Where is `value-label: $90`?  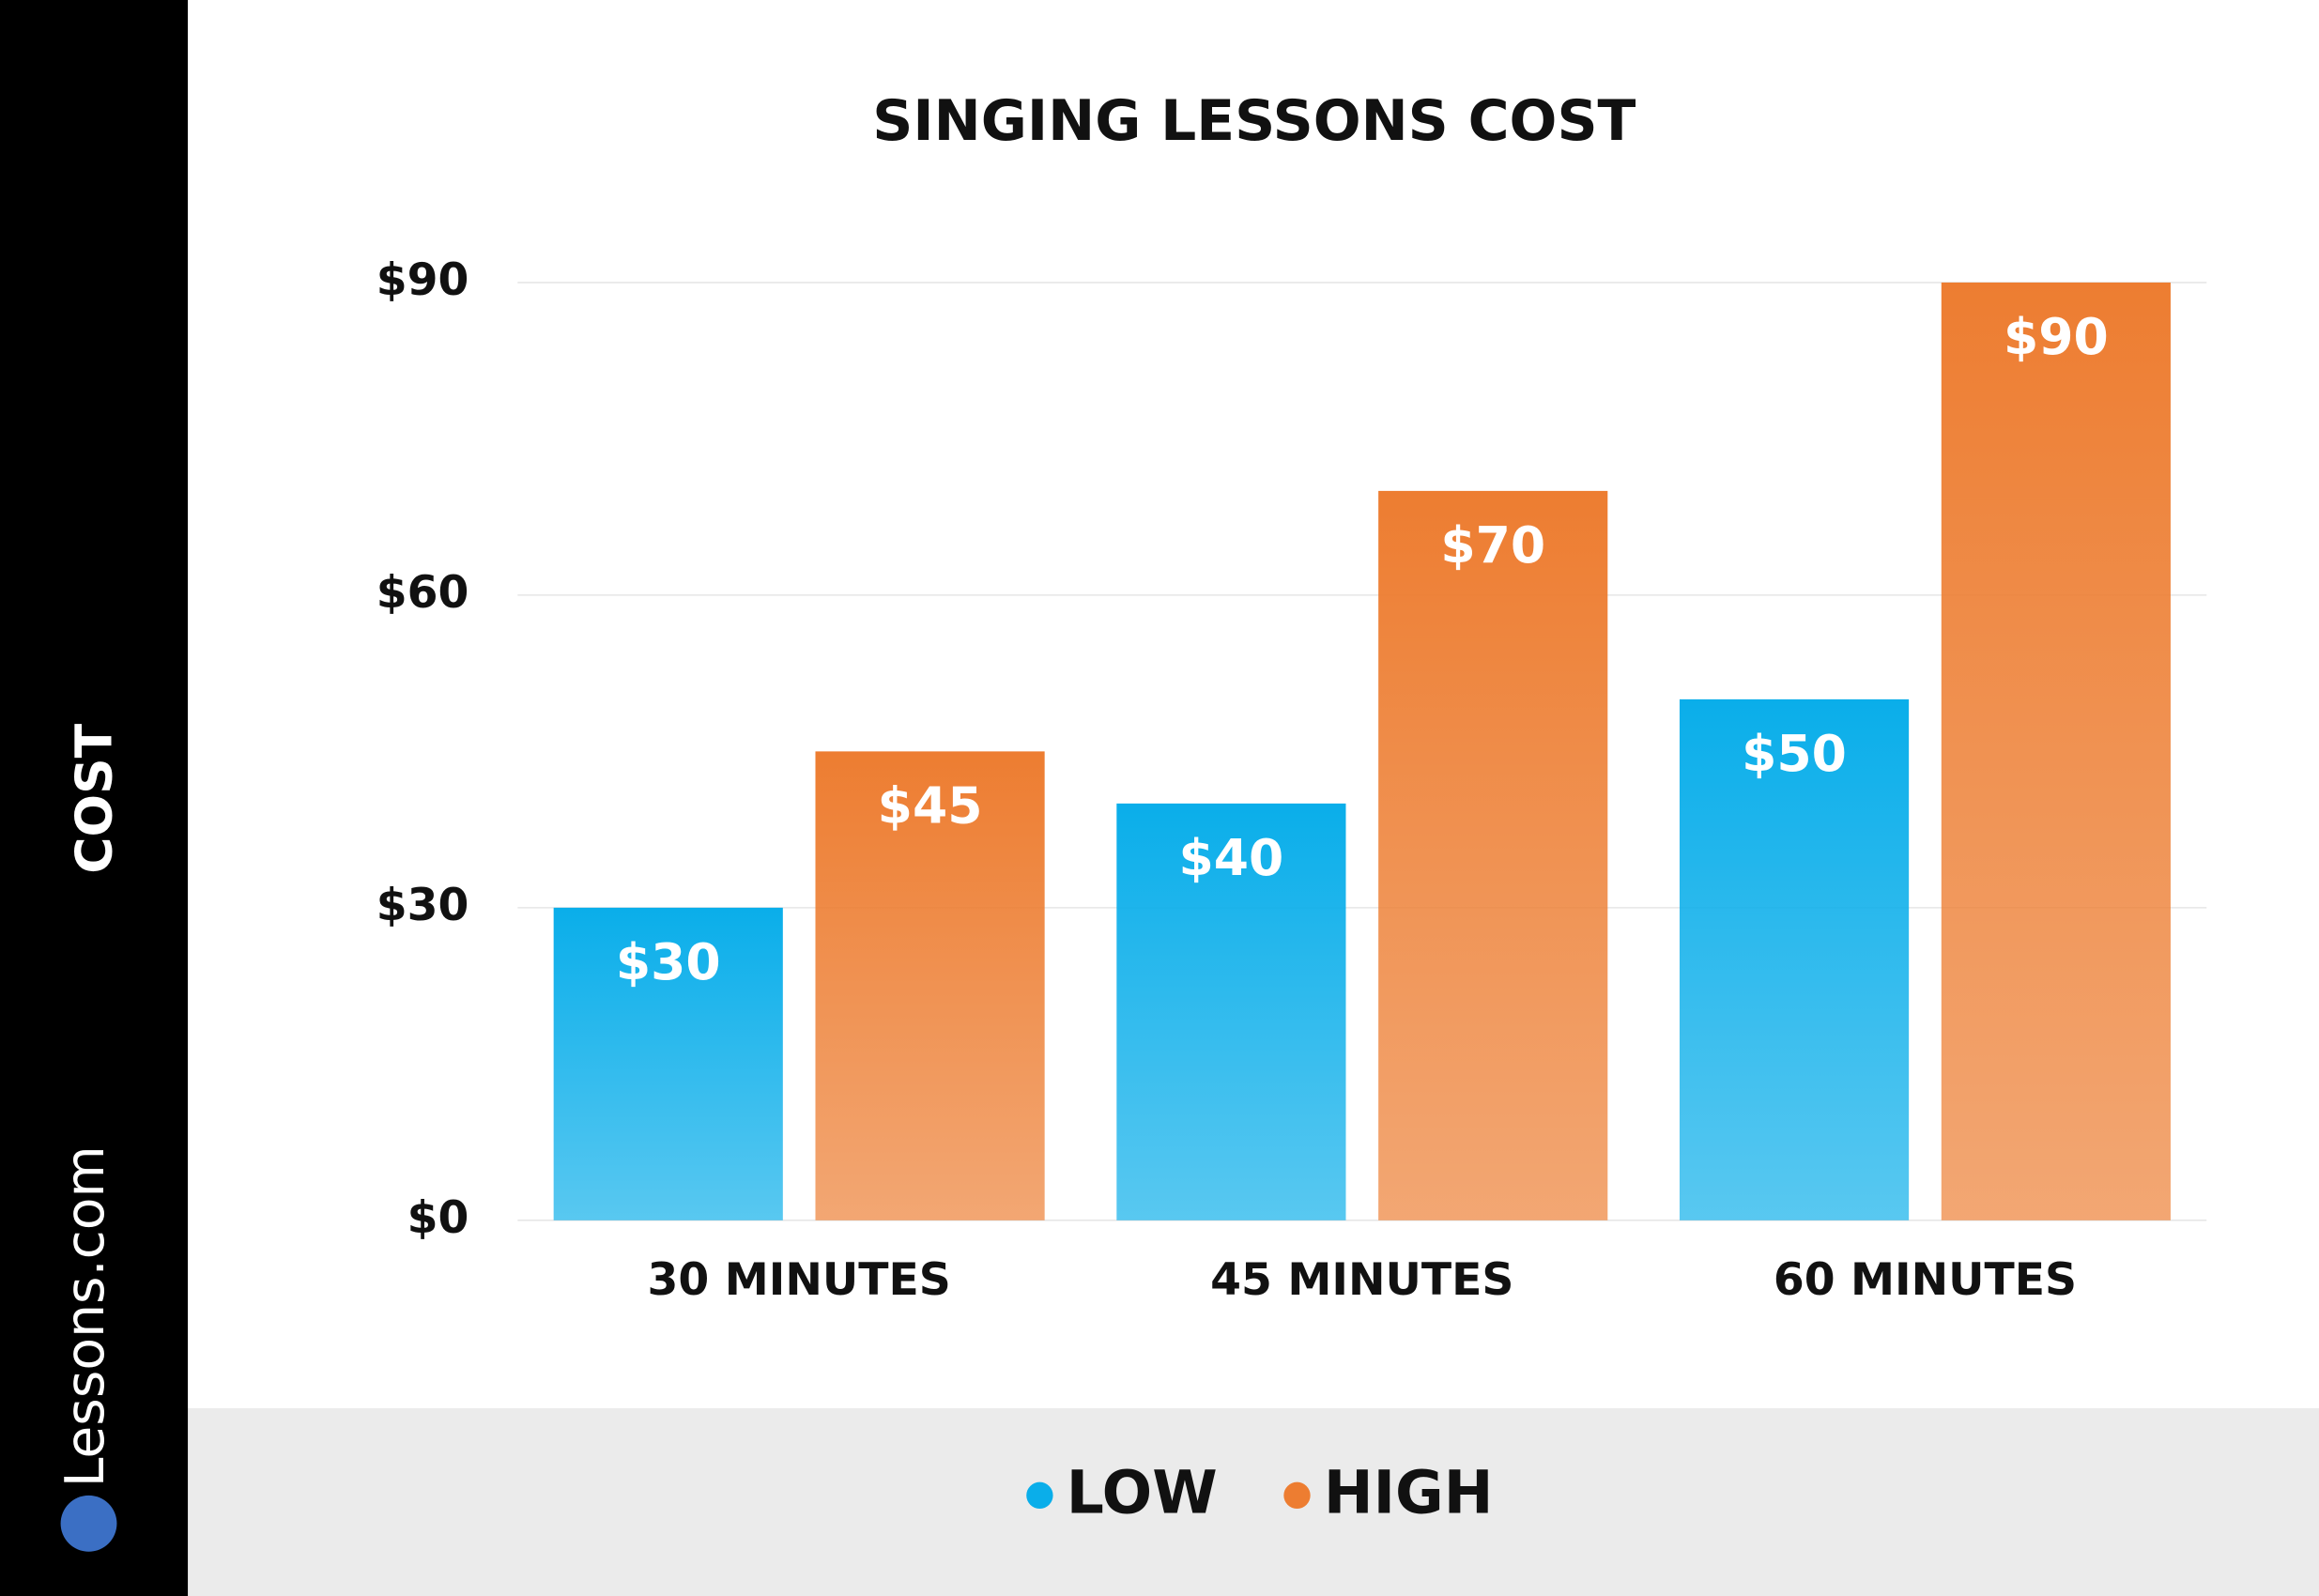 value-label: $90 is located at coordinates (2057, 337).